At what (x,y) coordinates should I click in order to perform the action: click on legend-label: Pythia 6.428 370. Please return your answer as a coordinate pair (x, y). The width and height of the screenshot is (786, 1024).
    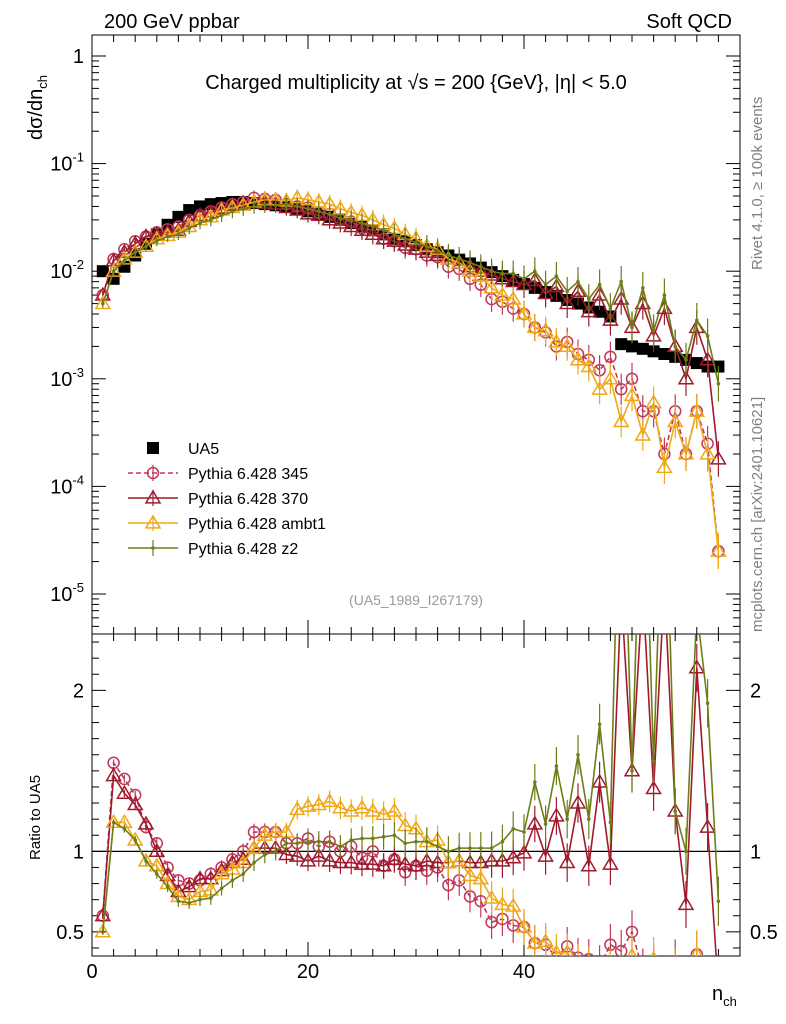
    Looking at the image, I should click on (248, 499).